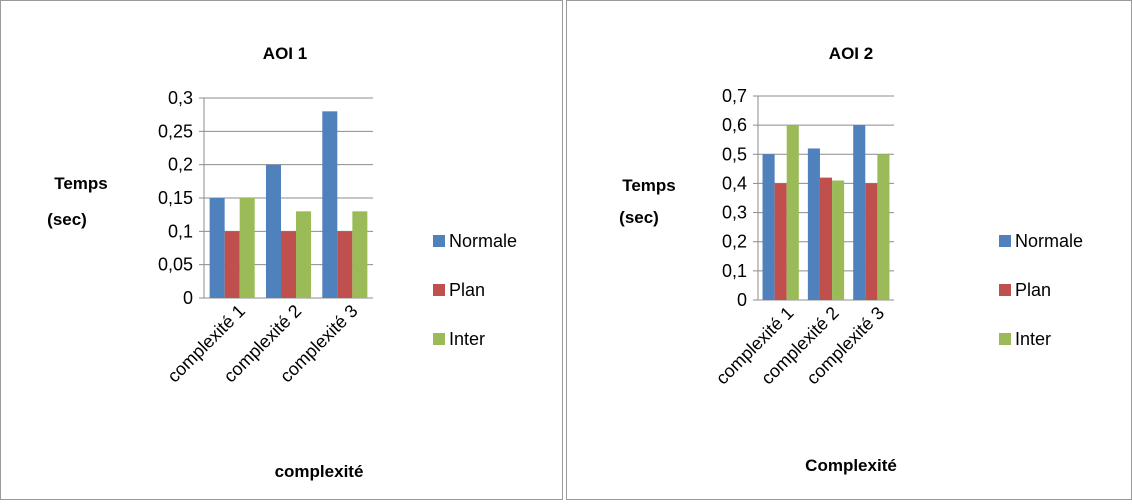 This screenshot has width=1132, height=504. I want to click on y-tick-label: 0,15, so click(175, 198).